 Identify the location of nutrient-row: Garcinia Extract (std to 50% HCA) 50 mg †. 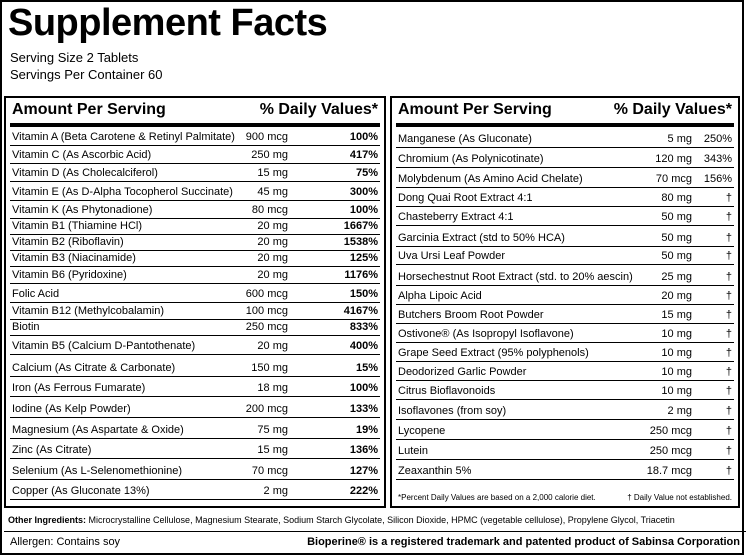
(565, 236).